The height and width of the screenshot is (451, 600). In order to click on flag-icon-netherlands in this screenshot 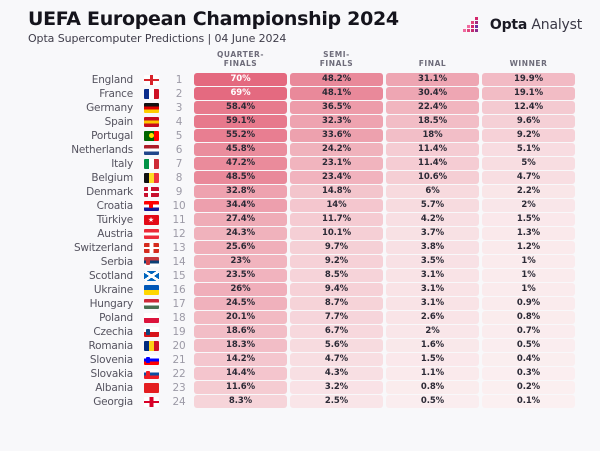, I will do `click(151, 149)`.